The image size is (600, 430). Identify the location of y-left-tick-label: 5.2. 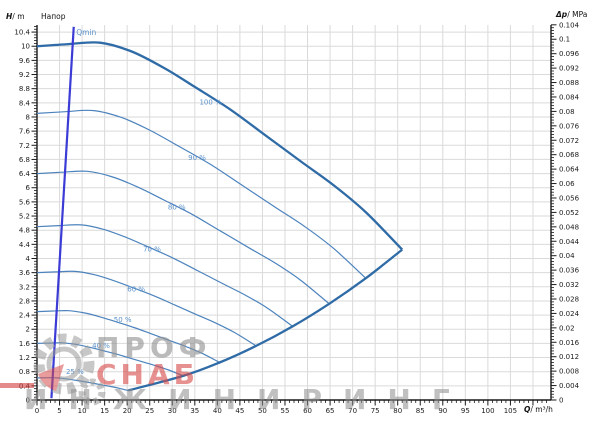
(24, 217).